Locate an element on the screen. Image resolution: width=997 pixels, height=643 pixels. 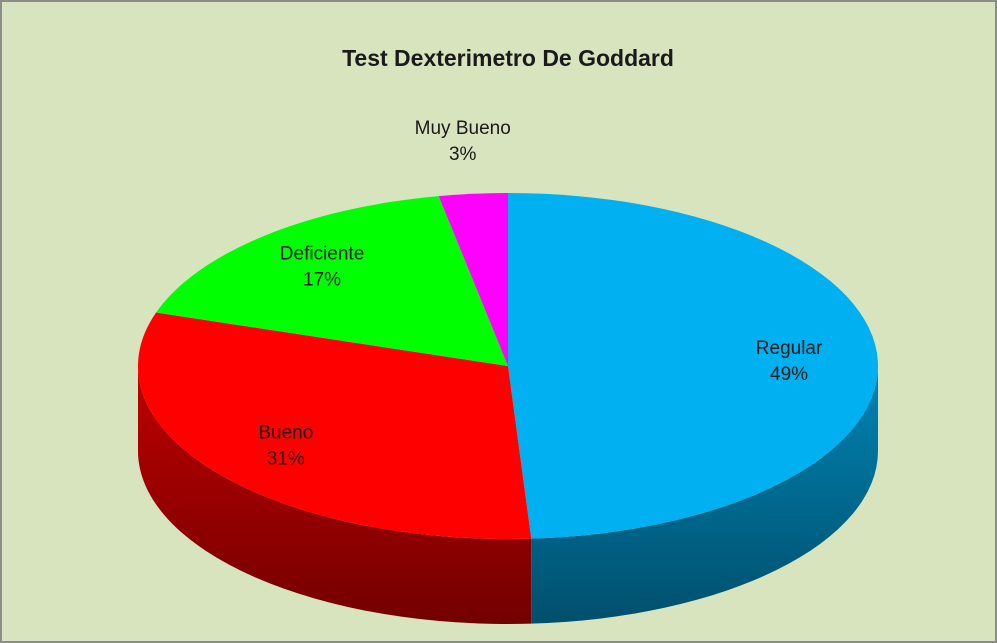
value-label: 31% is located at coordinates (286, 459).